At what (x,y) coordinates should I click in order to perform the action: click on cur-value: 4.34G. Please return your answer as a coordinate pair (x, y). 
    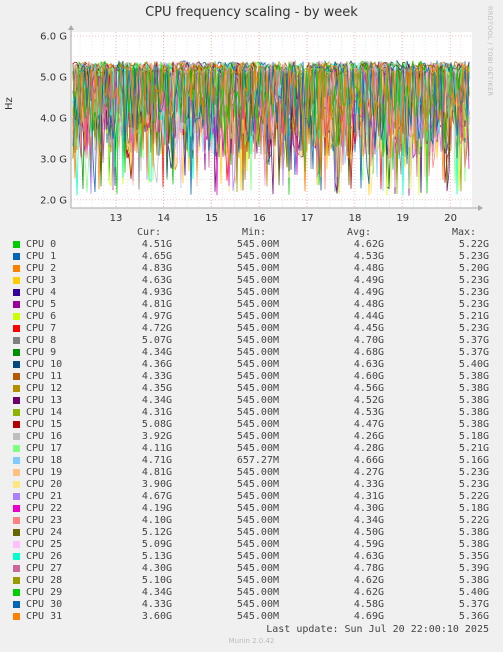
    Looking at the image, I should click on (156, 592).